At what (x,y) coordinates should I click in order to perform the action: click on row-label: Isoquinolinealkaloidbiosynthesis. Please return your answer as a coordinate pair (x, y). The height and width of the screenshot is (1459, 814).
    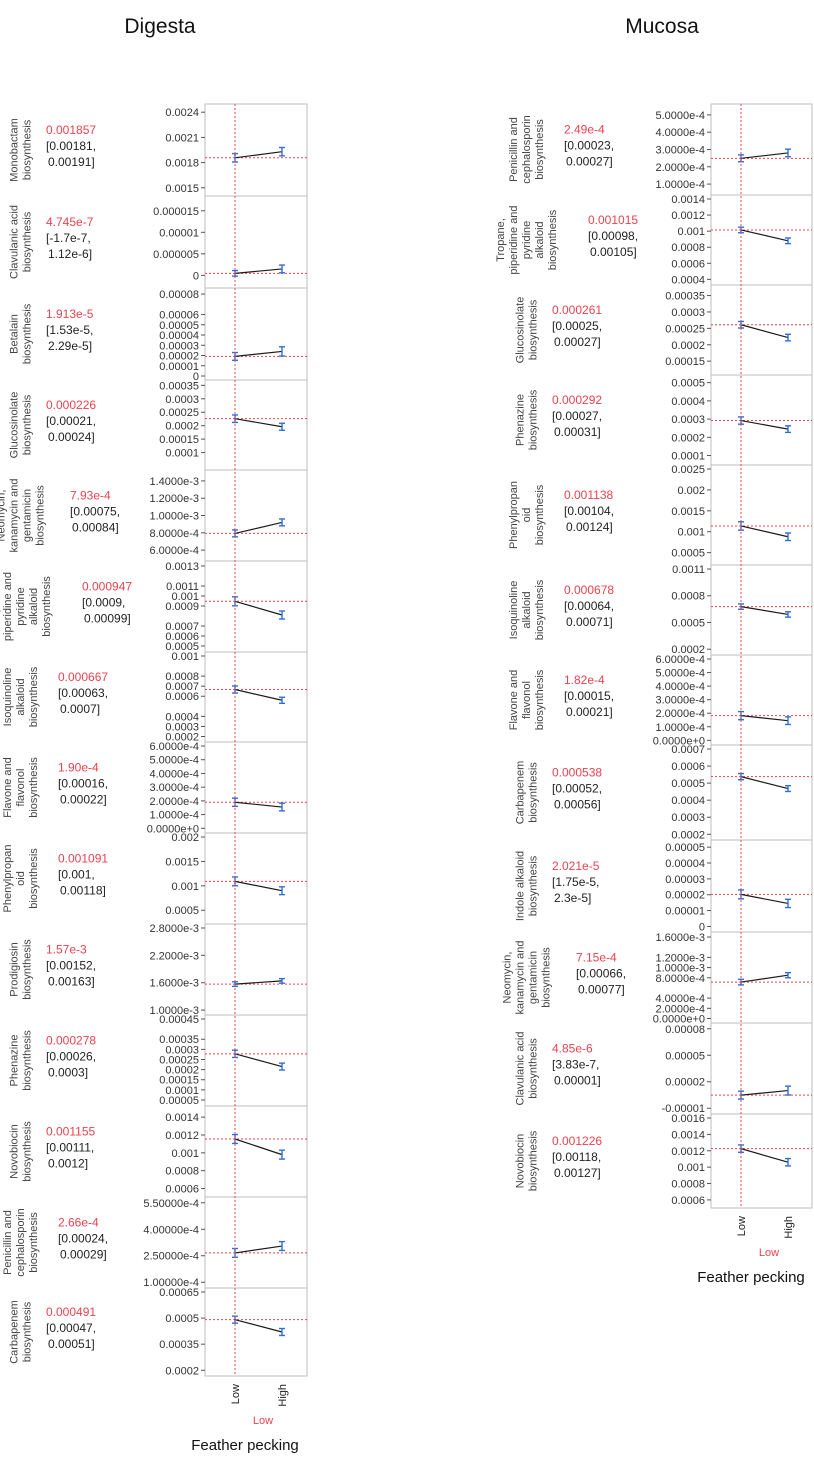
    Looking at the image, I should click on (527, 609).